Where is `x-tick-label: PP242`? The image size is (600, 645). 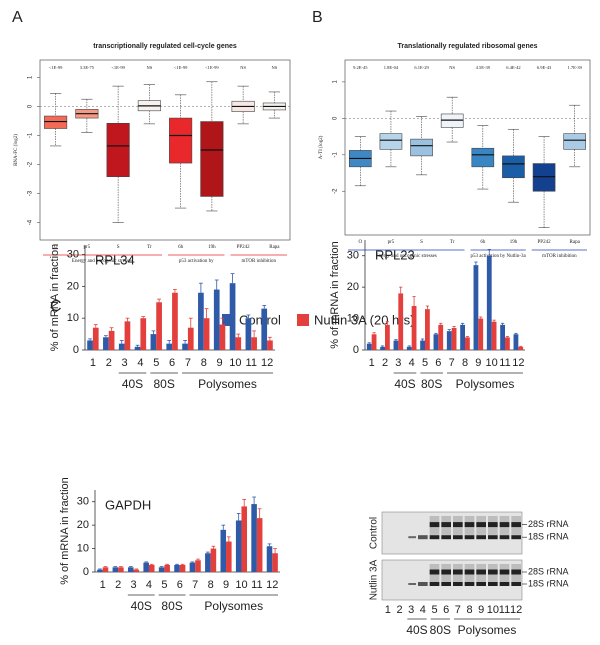 x-tick-label: PP242 is located at coordinates (244, 247).